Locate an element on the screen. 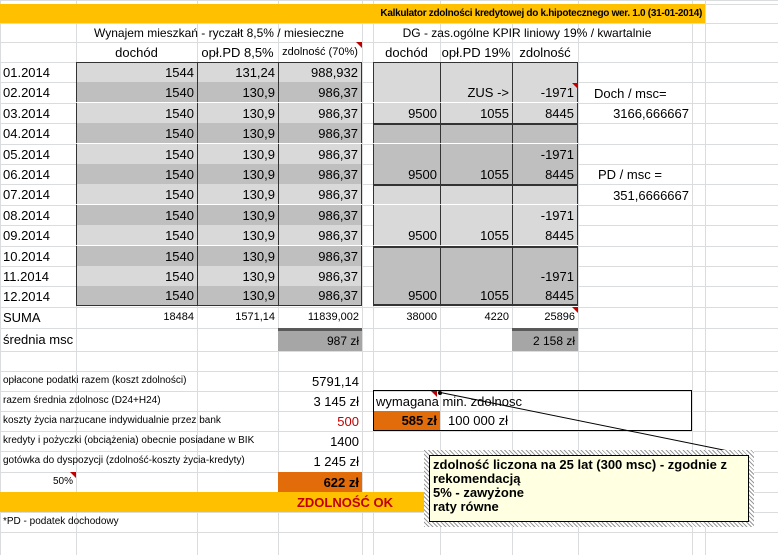 This screenshot has height=555, width=778. month-label: 04.2014 is located at coordinates (26, 133).